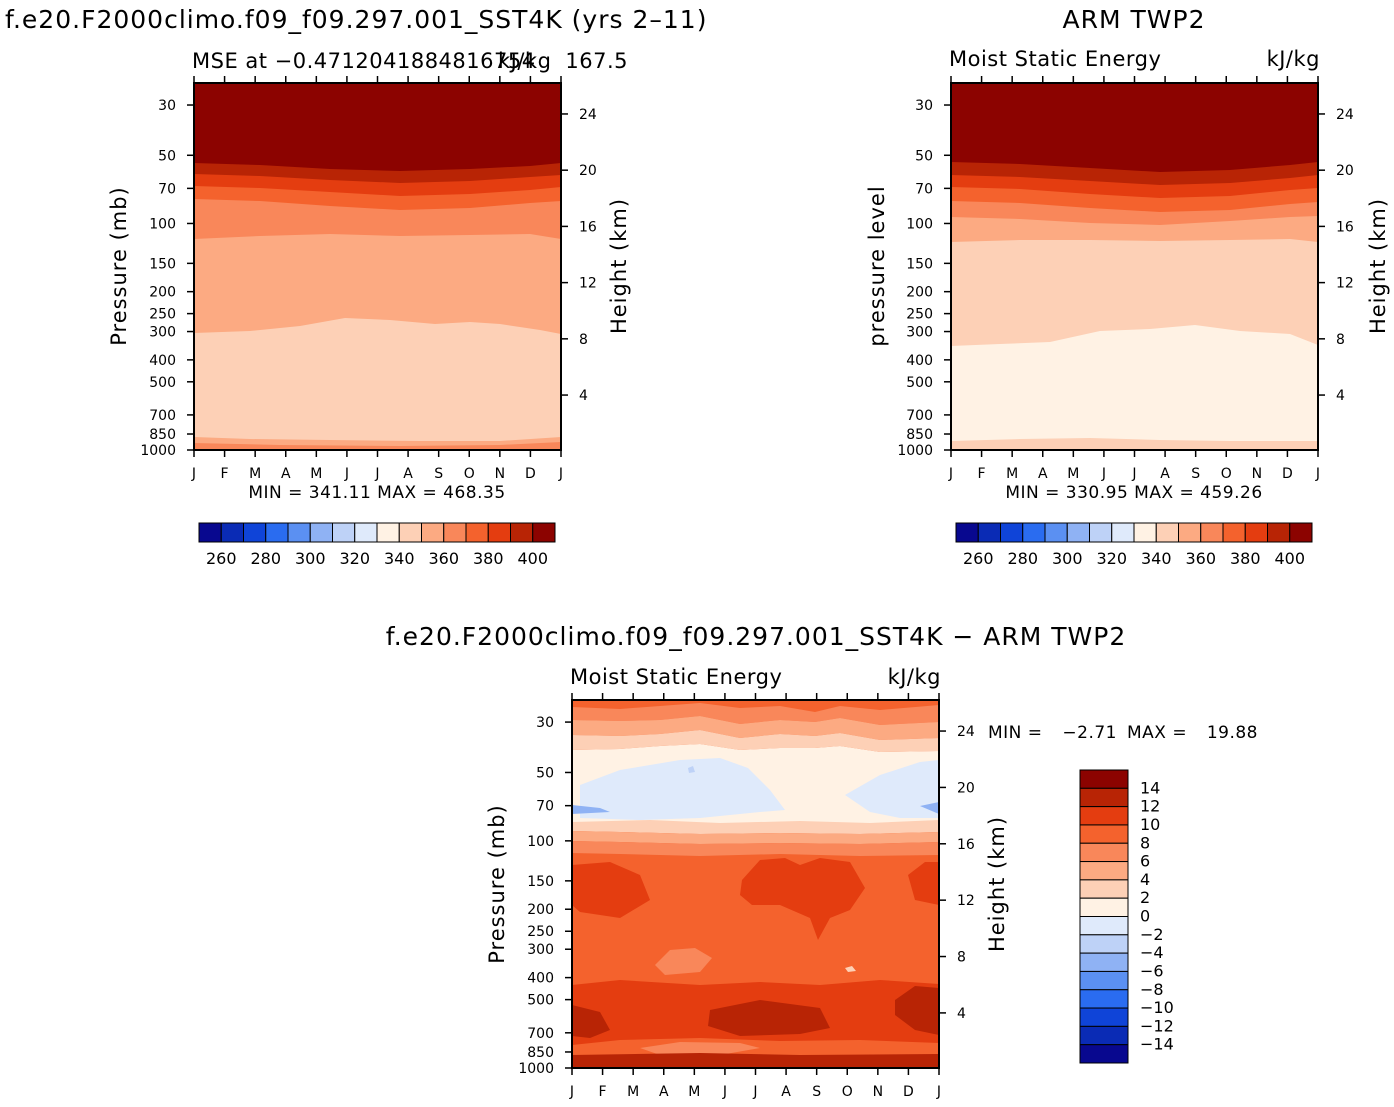 The width and height of the screenshot is (1394, 1107). I want to click on colorbar-label: −8, so click(1152, 989).